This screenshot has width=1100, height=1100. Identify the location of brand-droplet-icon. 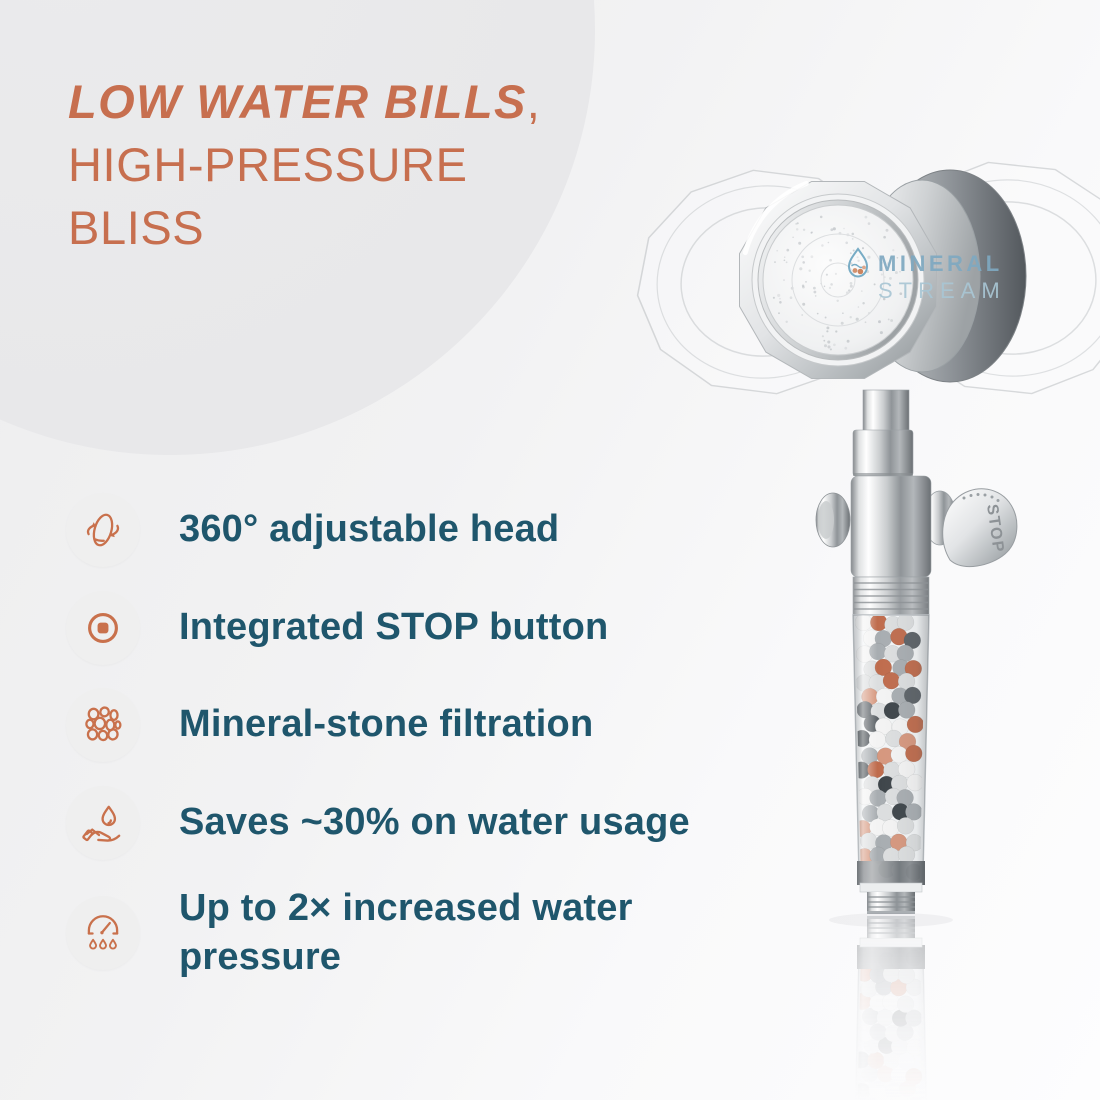
(858, 262).